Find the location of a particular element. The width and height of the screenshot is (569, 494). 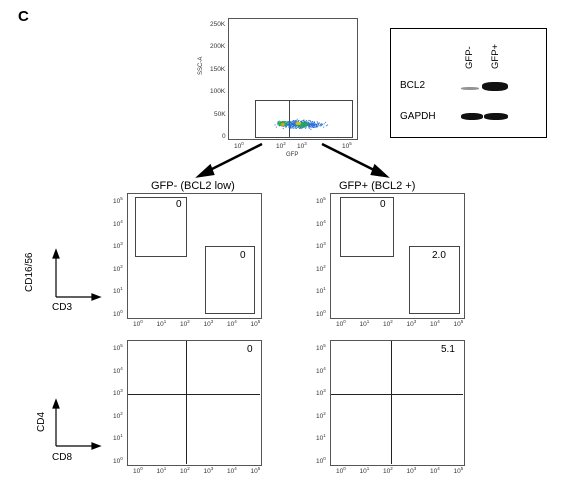

pct-left-lower: 0 is located at coordinates (250, 349).